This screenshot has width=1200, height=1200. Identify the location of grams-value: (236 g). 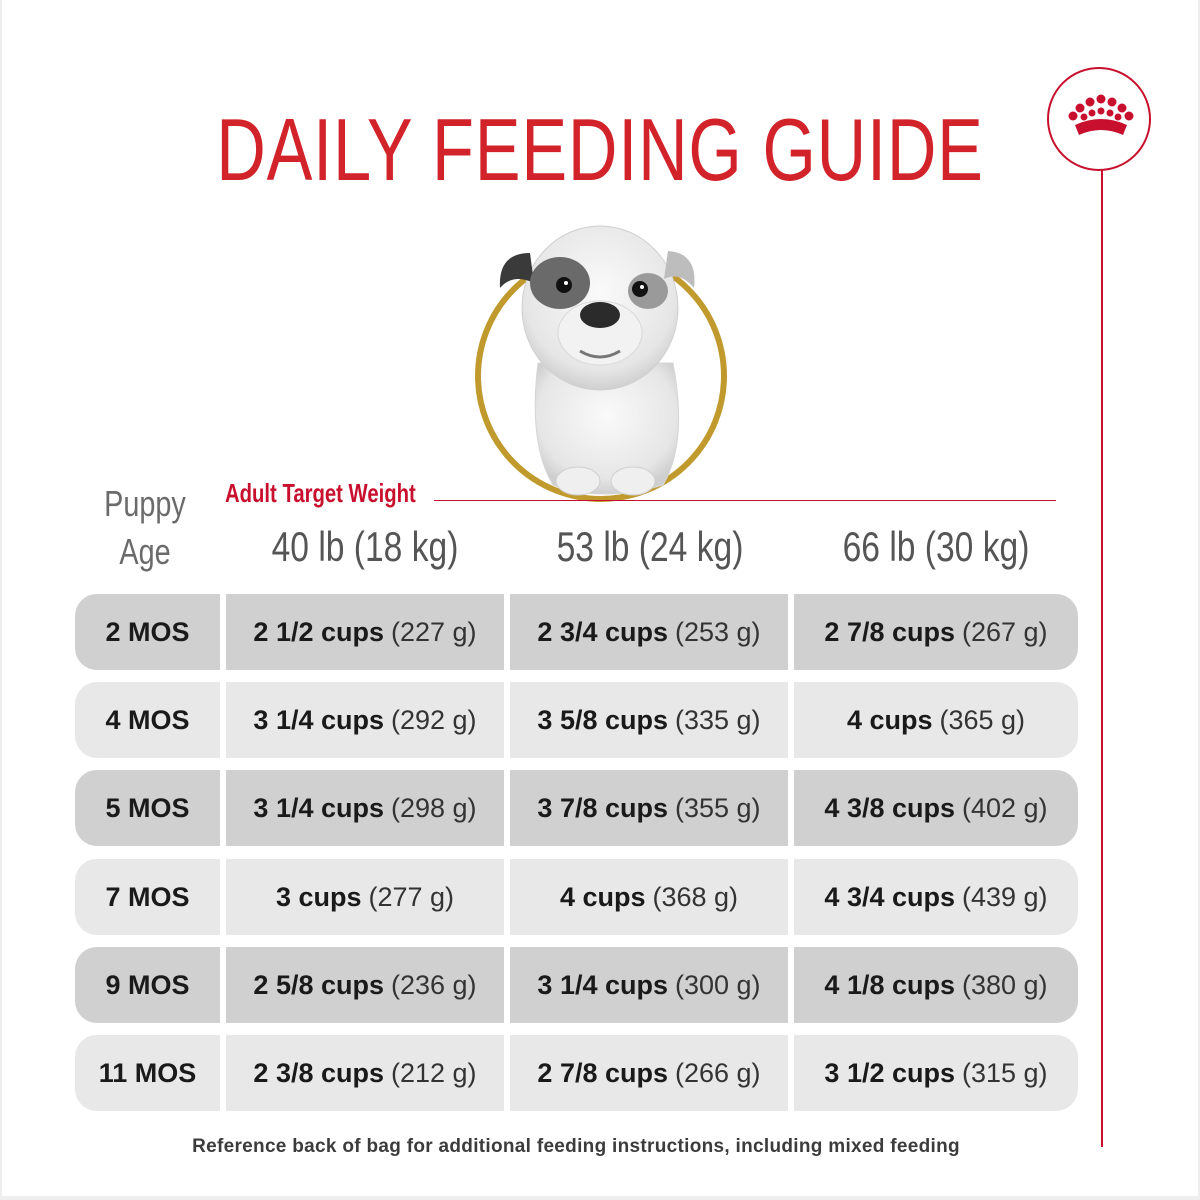
(434, 984).